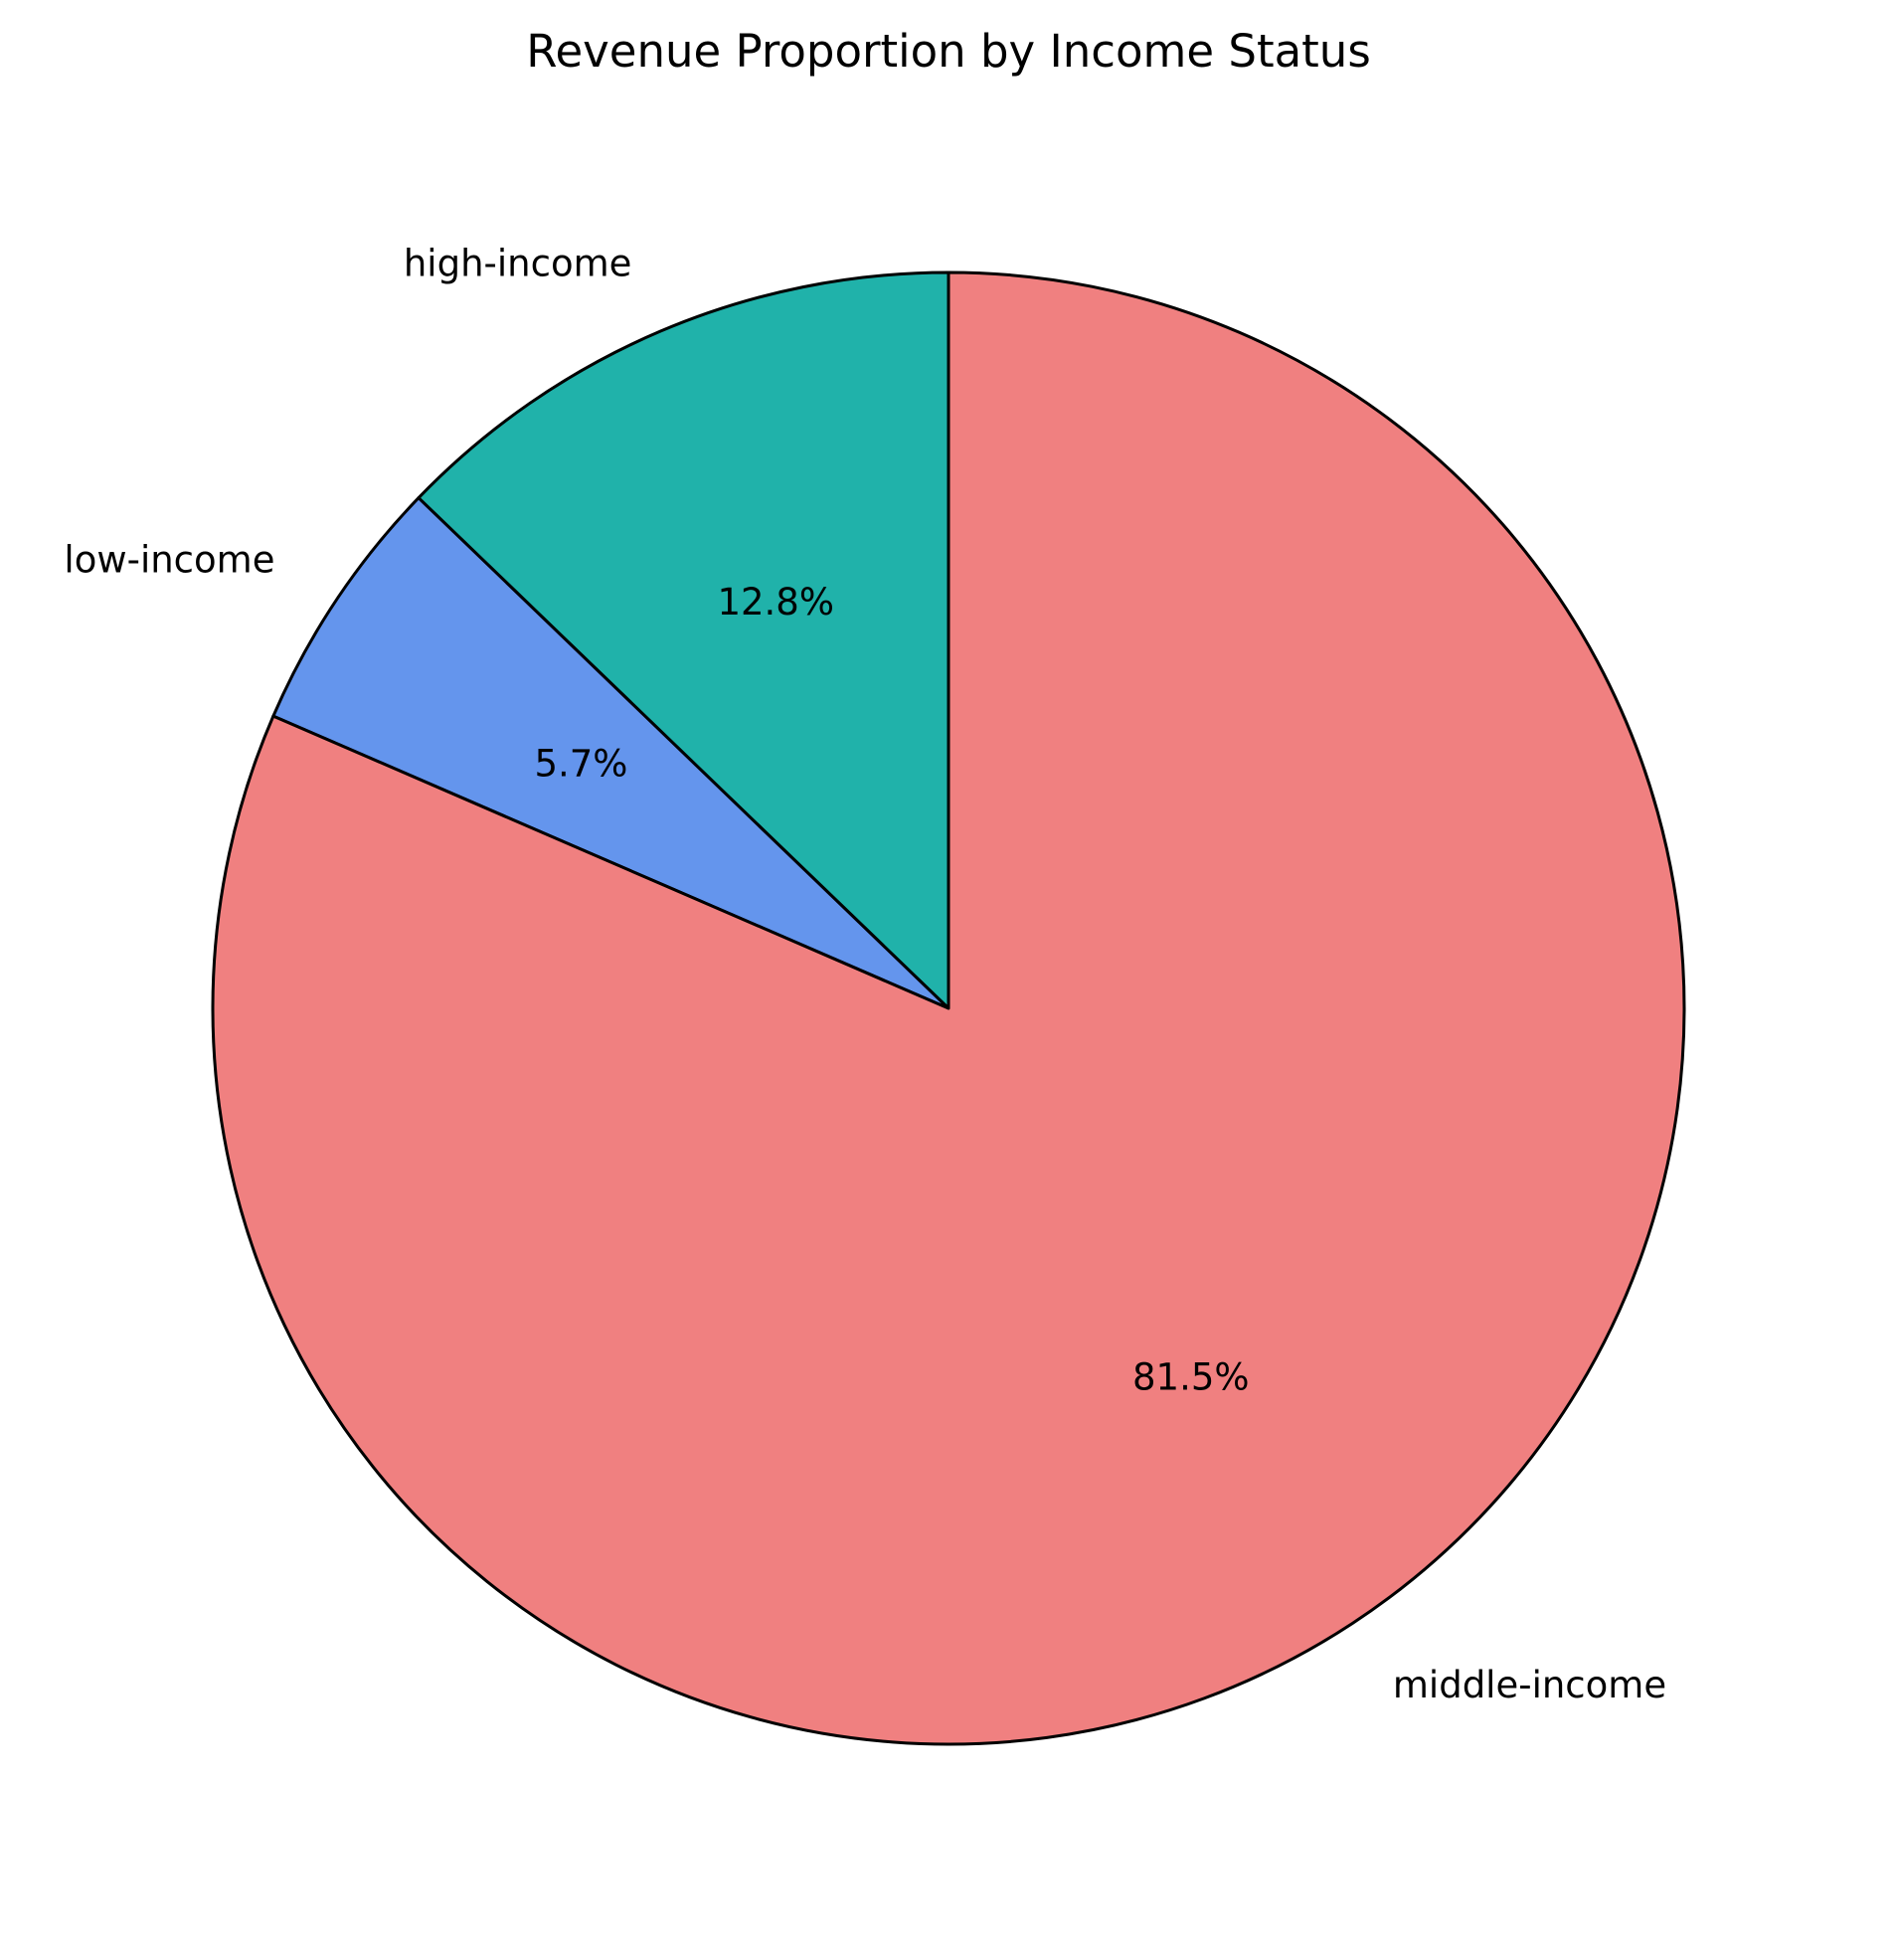  Describe the element at coordinates (775, 602) in the screenshot. I see `pct-label-high-income: 12.8%` at that location.